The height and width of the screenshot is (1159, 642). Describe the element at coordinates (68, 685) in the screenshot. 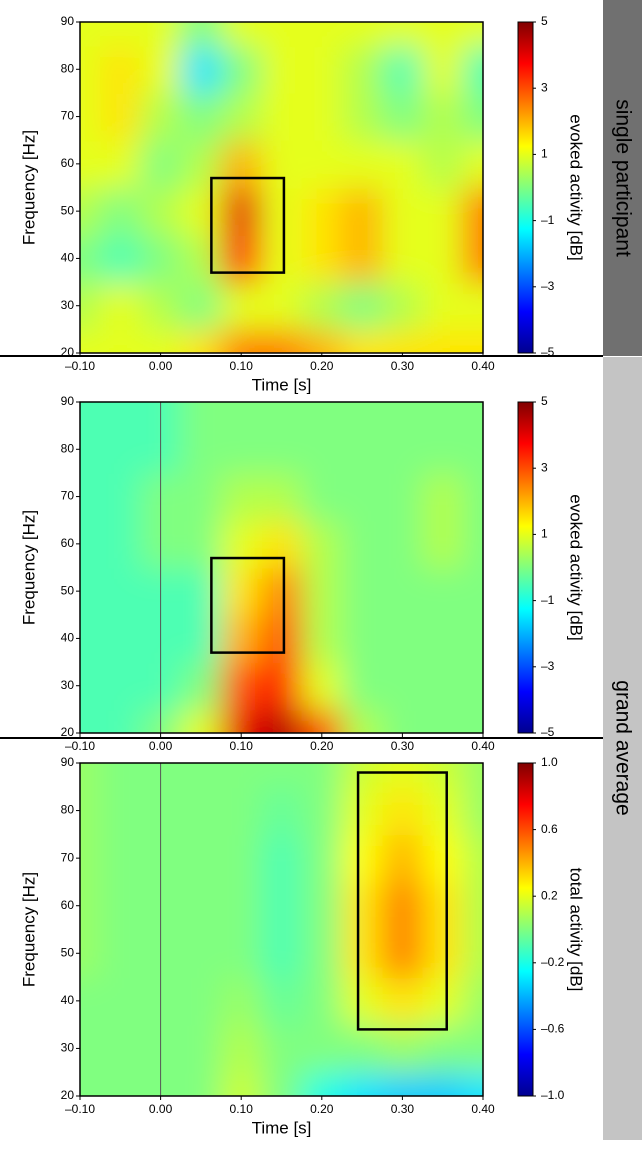

I see `y-tick-label: 30` at that location.